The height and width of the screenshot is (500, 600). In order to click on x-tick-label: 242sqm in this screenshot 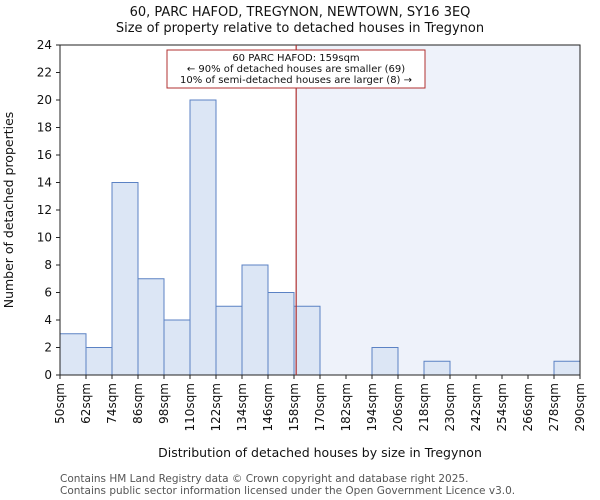, I will do `click(476, 407)`.